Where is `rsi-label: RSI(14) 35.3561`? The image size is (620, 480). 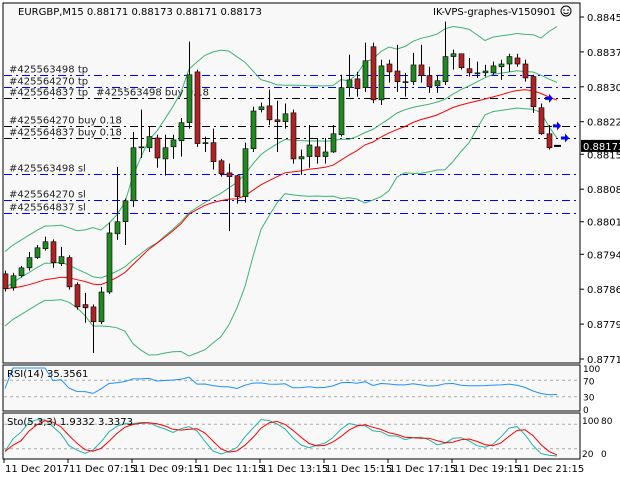 rsi-label: RSI(14) 35.3561 is located at coordinates (47, 374).